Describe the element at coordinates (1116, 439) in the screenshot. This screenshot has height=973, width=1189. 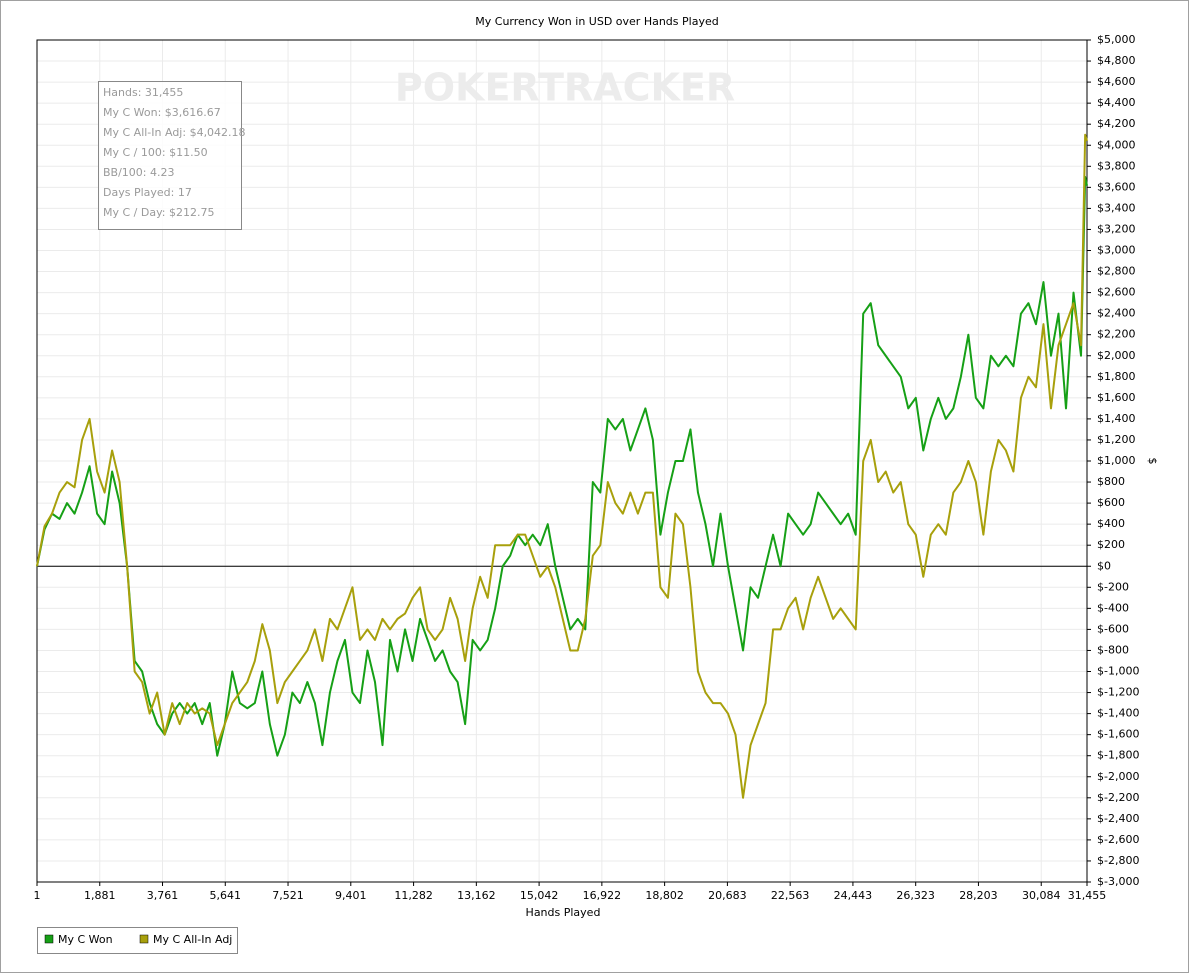
I see `y-tick-label: $1,200` at that location.